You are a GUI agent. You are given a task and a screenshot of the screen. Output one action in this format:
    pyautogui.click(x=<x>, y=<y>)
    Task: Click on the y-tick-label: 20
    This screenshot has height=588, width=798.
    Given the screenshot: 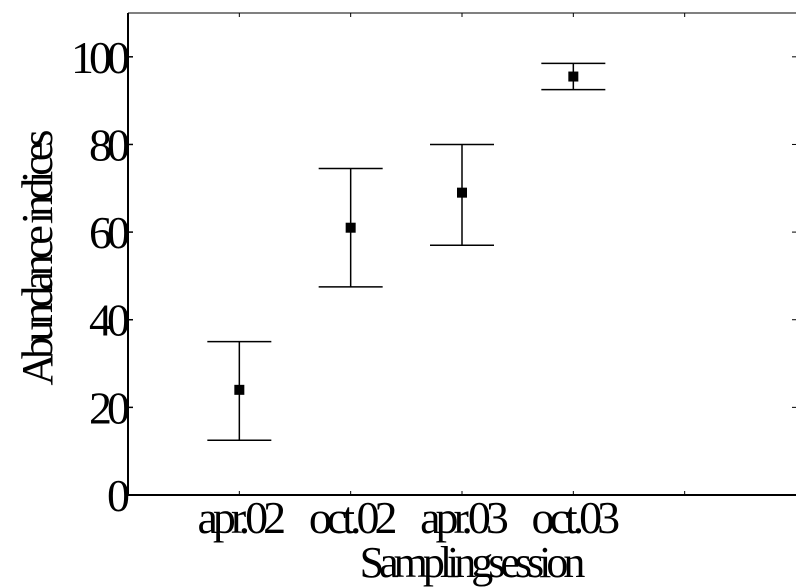 What is the action you would take?
    pyautogui.click(x=109, y=407)
    